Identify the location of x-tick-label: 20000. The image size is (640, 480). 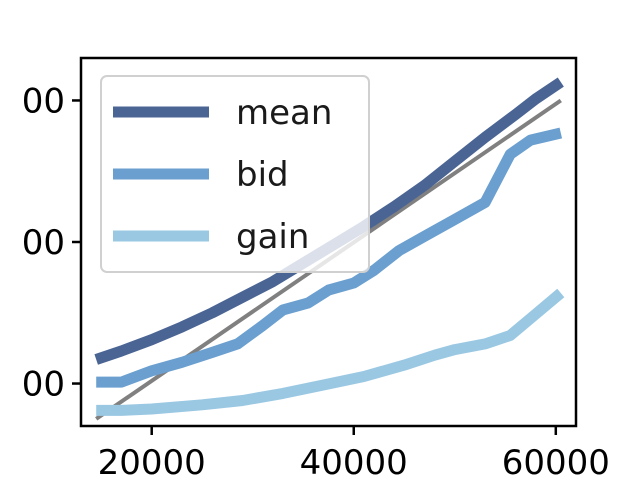
(152, 461).